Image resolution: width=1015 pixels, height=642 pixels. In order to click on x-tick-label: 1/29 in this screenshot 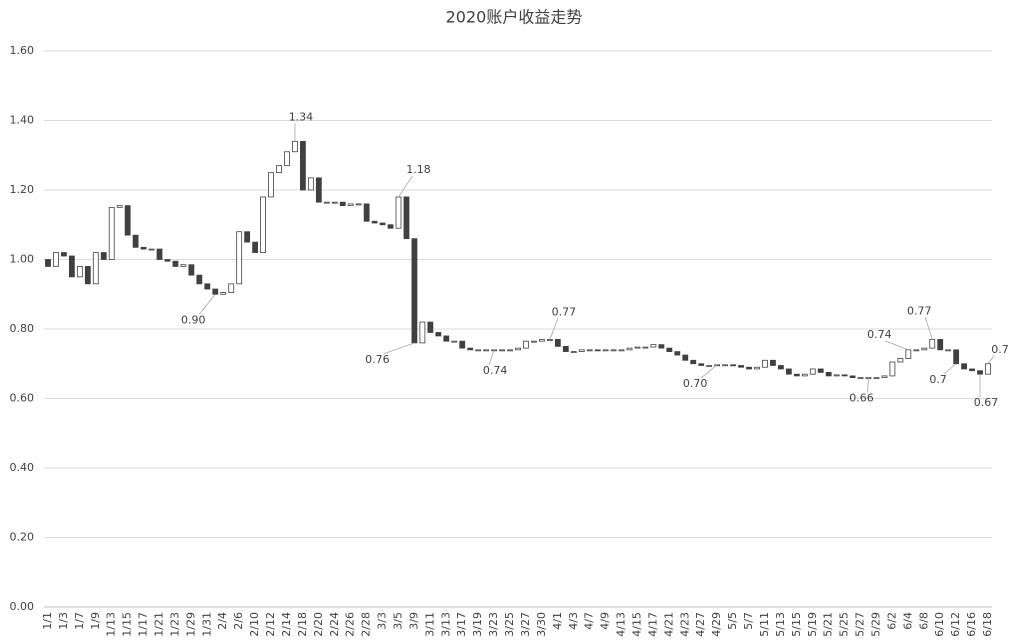, I will do `click(190, 624)`.